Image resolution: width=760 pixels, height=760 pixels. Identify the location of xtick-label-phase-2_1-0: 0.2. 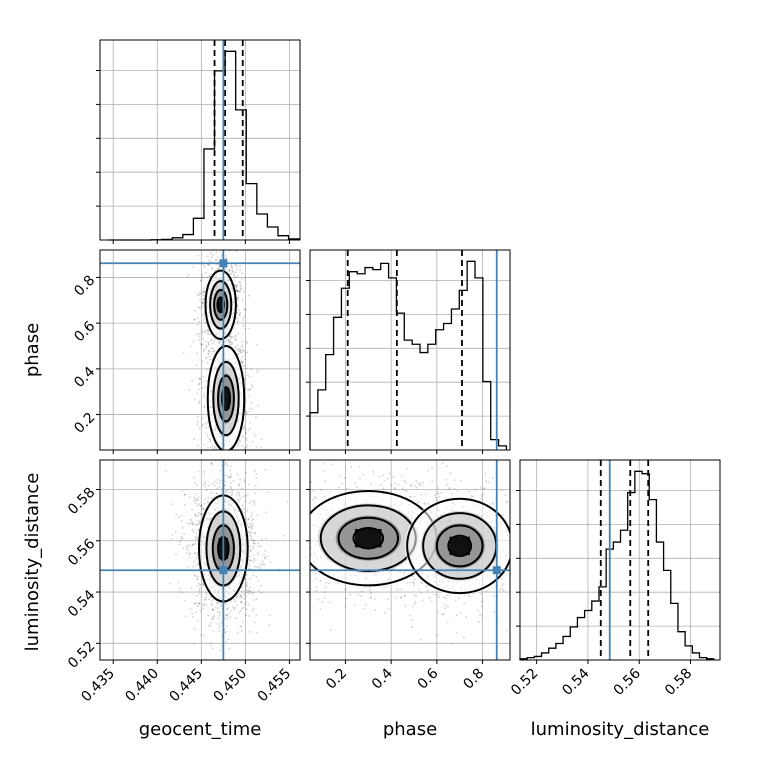
(336, 679).